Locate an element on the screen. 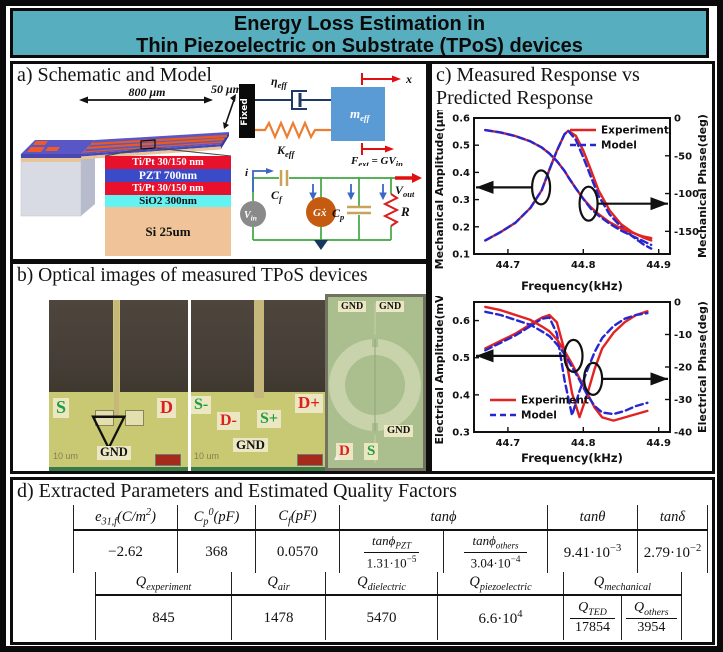 This screenshot has width=723, height=652. value-q-dielectric: 5470 is located at coordinates (381, 617).